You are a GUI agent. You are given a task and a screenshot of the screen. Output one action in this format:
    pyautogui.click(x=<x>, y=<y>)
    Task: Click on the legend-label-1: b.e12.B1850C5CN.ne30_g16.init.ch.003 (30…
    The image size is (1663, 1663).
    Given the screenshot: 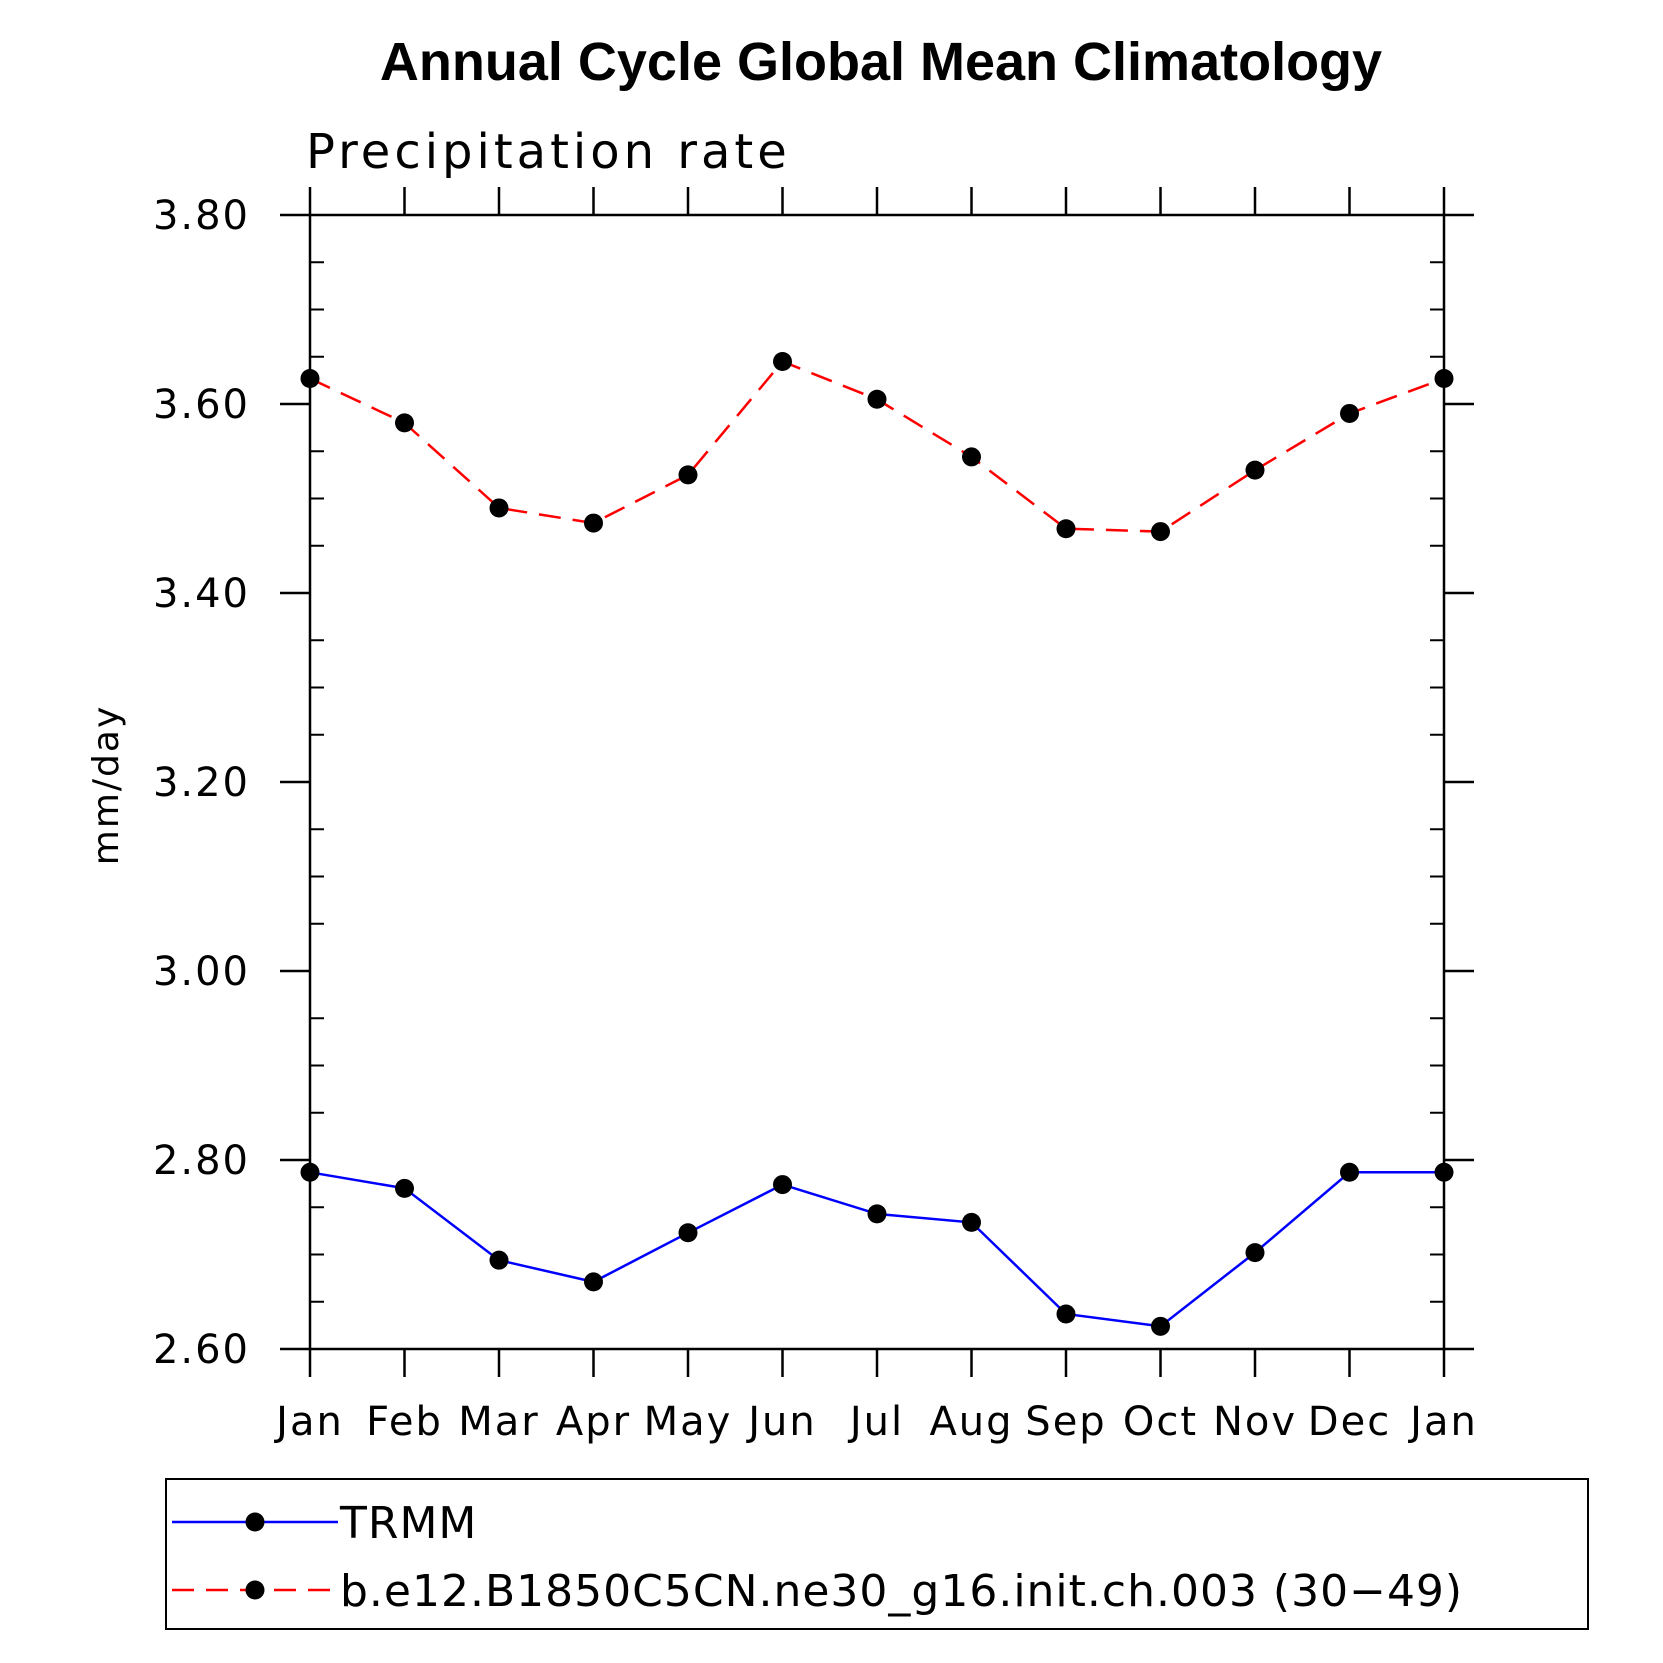 What is the action you would take?
    pyautogui.click(x=901, y=1591)
    